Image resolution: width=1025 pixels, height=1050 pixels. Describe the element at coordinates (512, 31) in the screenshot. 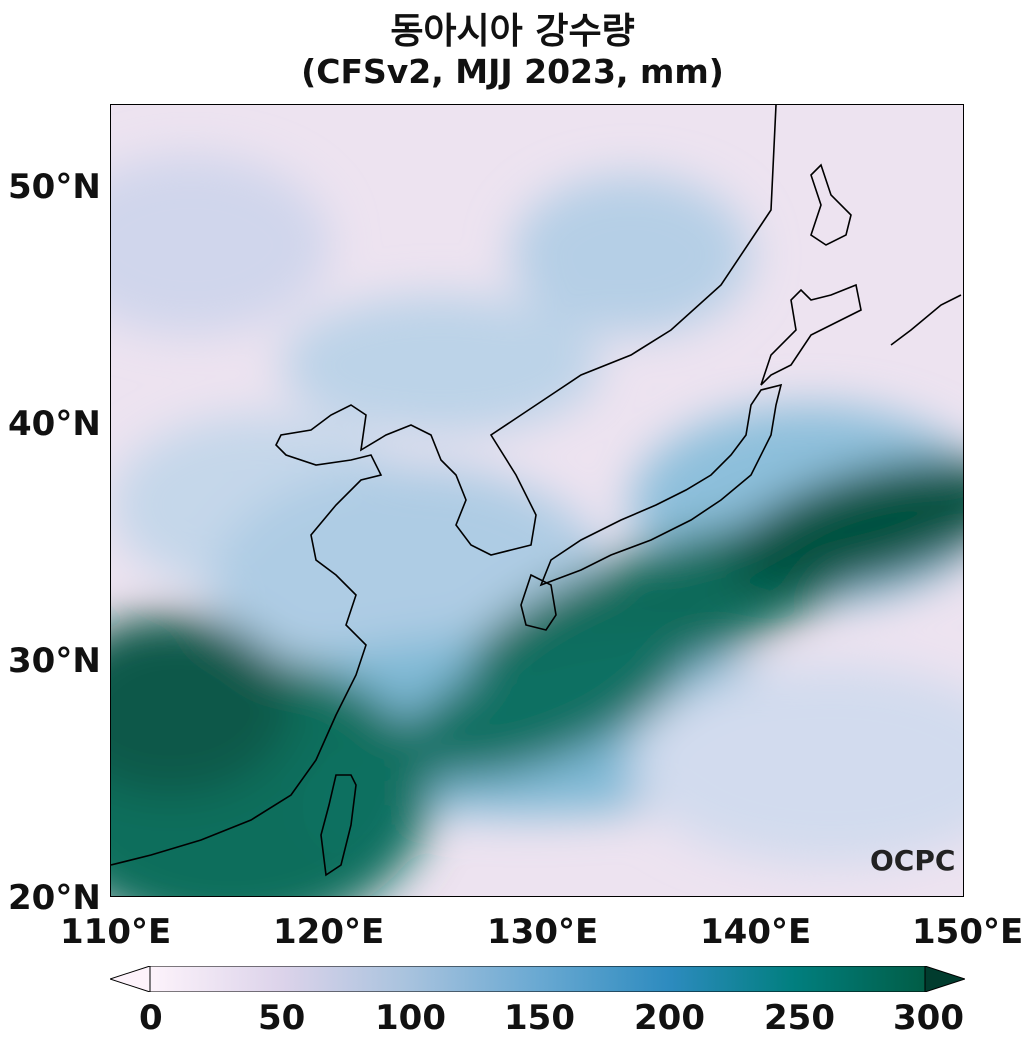

I see `map-title: 동아시아 강수량` at that location.